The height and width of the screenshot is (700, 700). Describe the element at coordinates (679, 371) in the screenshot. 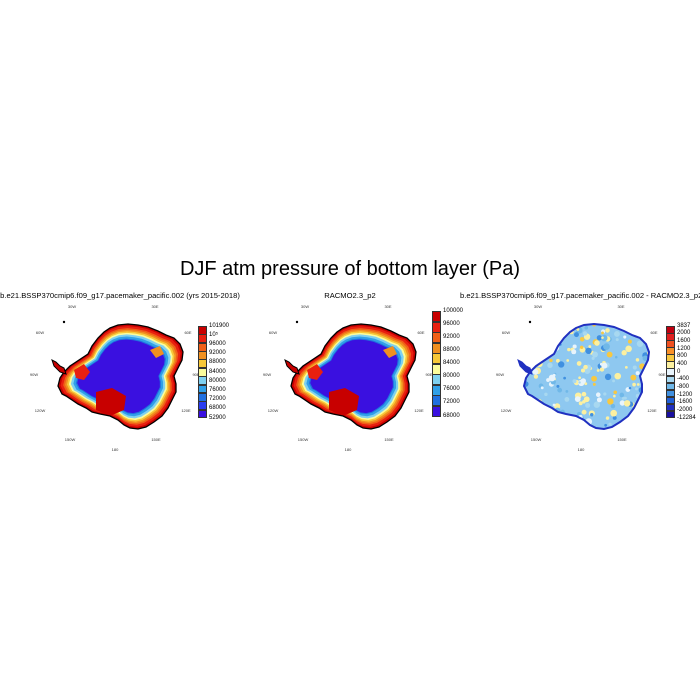

I see `colorbar-label: 0` at that location.